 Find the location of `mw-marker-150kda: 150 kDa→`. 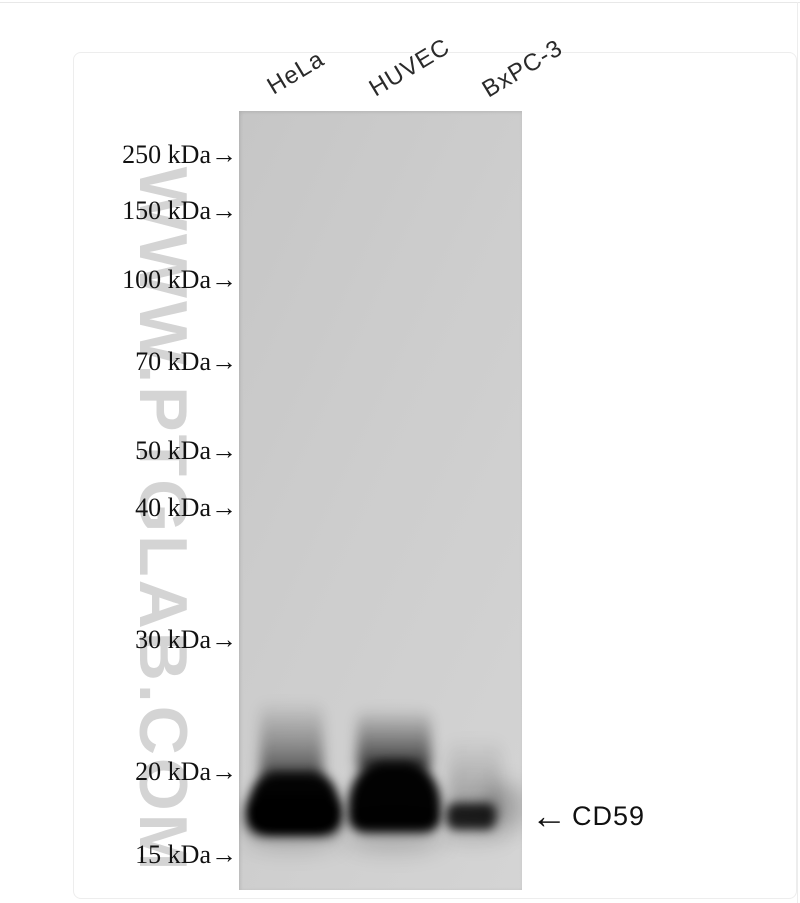

mw-marker-150kda: 150 kDa→ is located at coordinates (179, 210).